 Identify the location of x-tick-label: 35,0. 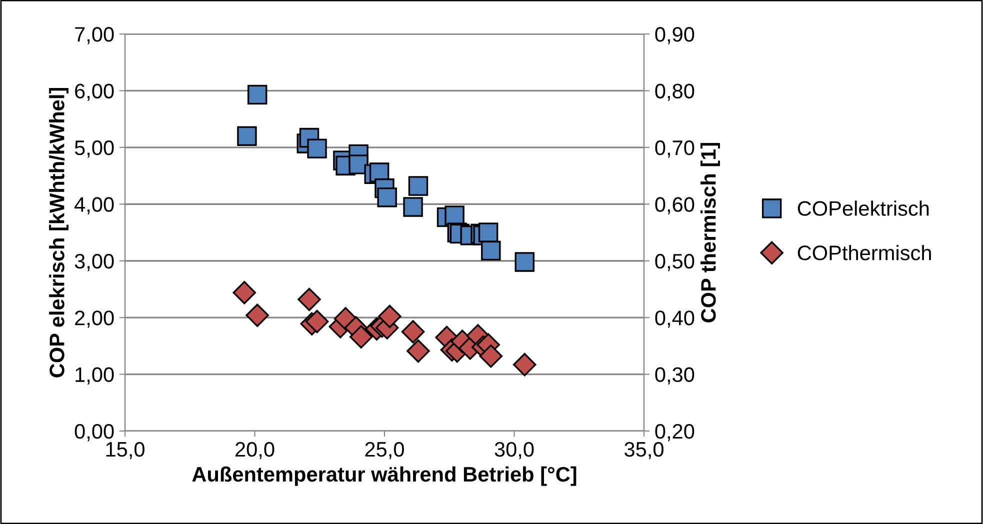
(644, 451).